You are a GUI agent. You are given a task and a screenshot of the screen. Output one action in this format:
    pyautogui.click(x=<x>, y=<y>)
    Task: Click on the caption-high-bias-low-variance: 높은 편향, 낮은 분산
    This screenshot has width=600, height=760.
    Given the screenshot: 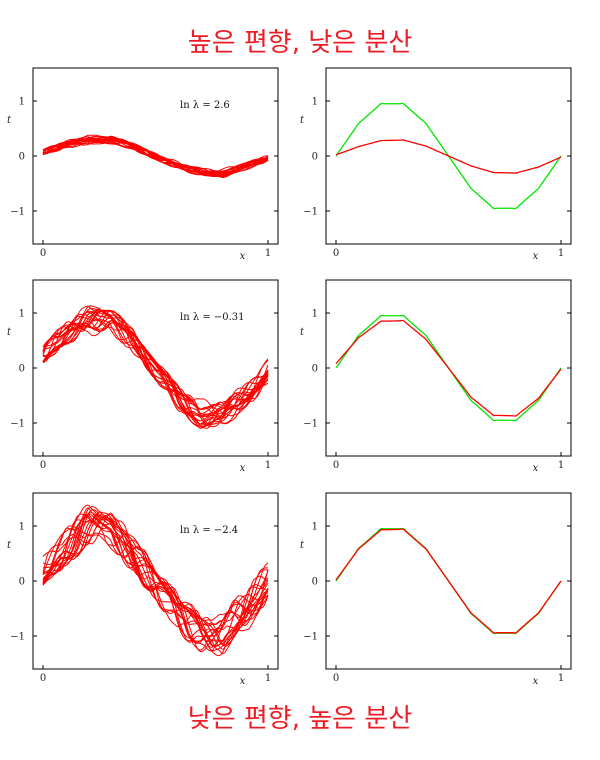 What is the action you would take?
    pyautogui.click(x=300, y=43)
    